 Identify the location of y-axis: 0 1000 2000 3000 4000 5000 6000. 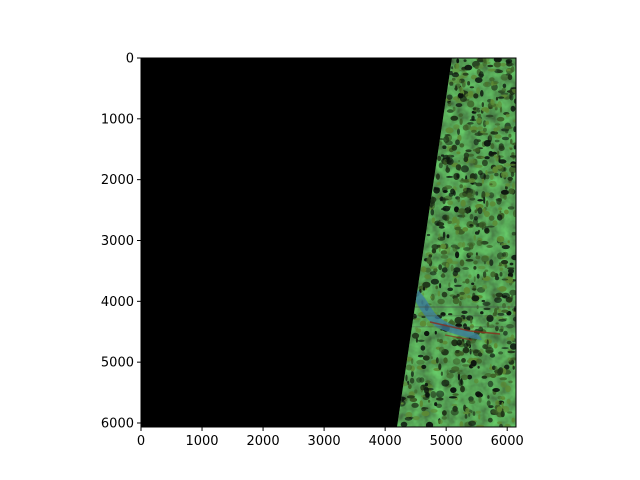
(121, 241).